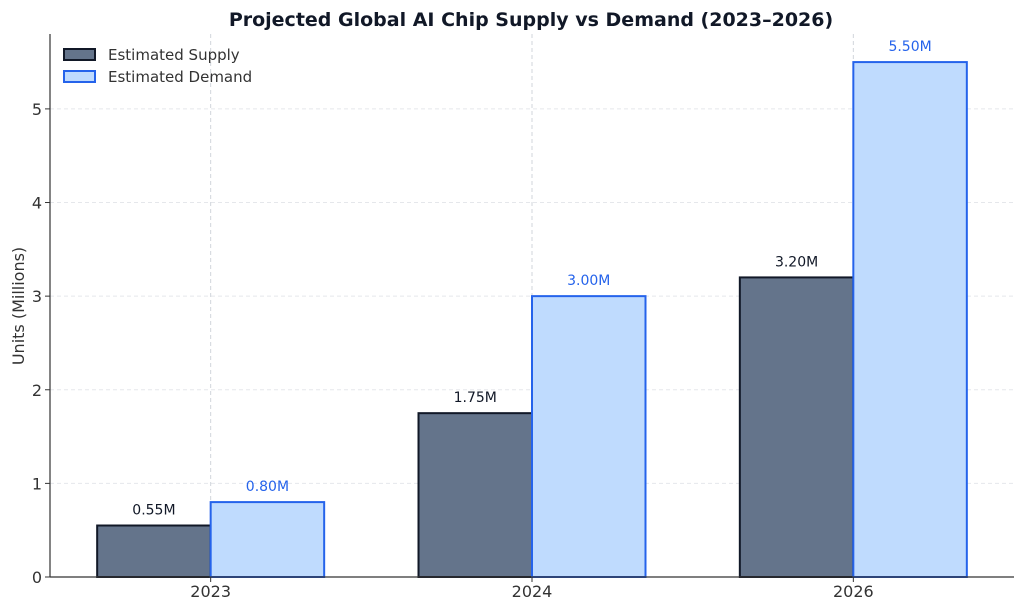 The height and width of the screenshot is (610, 1024). I want to click on demand-value-label: 0.80M, so click(267, 487).